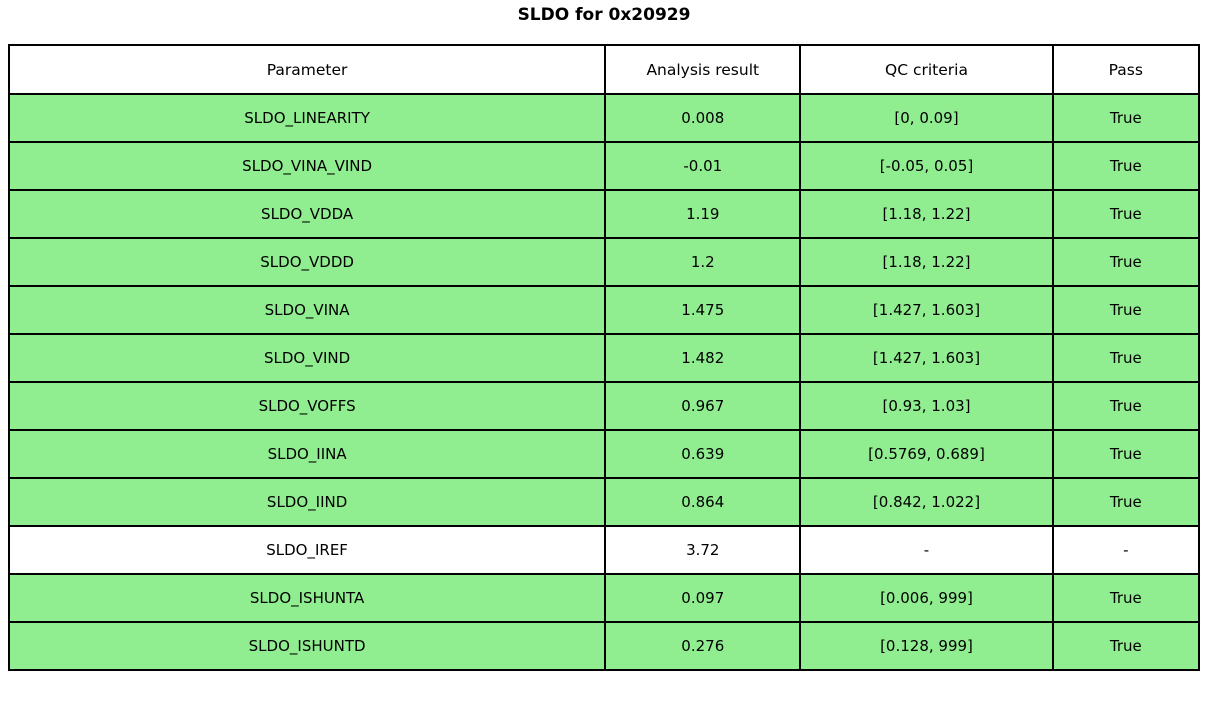 The width and height of the screenshot is (1210, 705). I want to click on cell-result: 0.008, so click(703, 118).